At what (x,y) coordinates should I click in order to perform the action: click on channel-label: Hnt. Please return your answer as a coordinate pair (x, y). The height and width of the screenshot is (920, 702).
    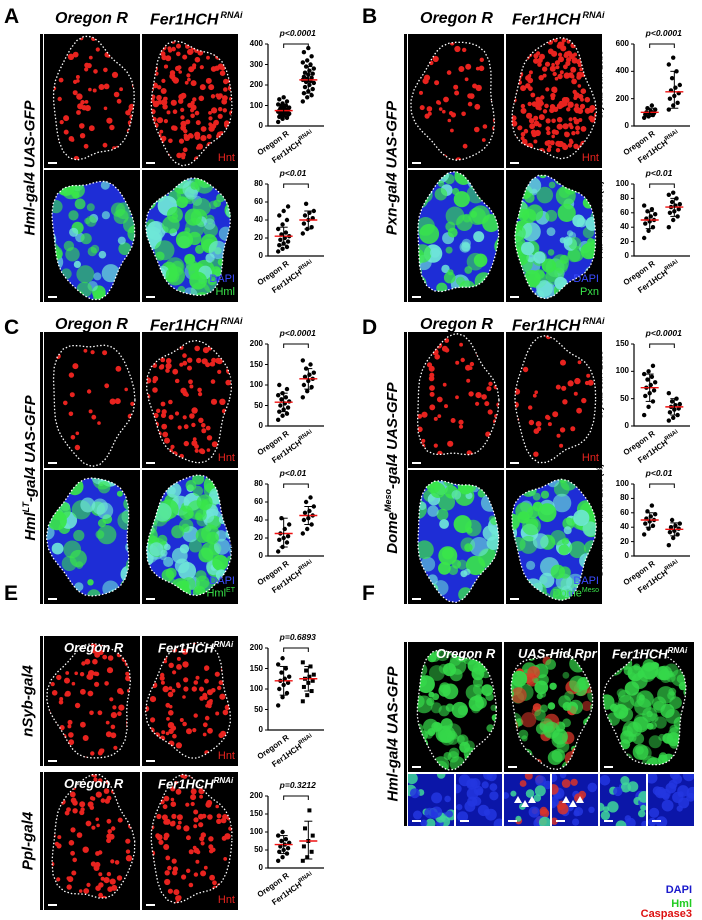
    Looking at the image, I should click on (590, 458).